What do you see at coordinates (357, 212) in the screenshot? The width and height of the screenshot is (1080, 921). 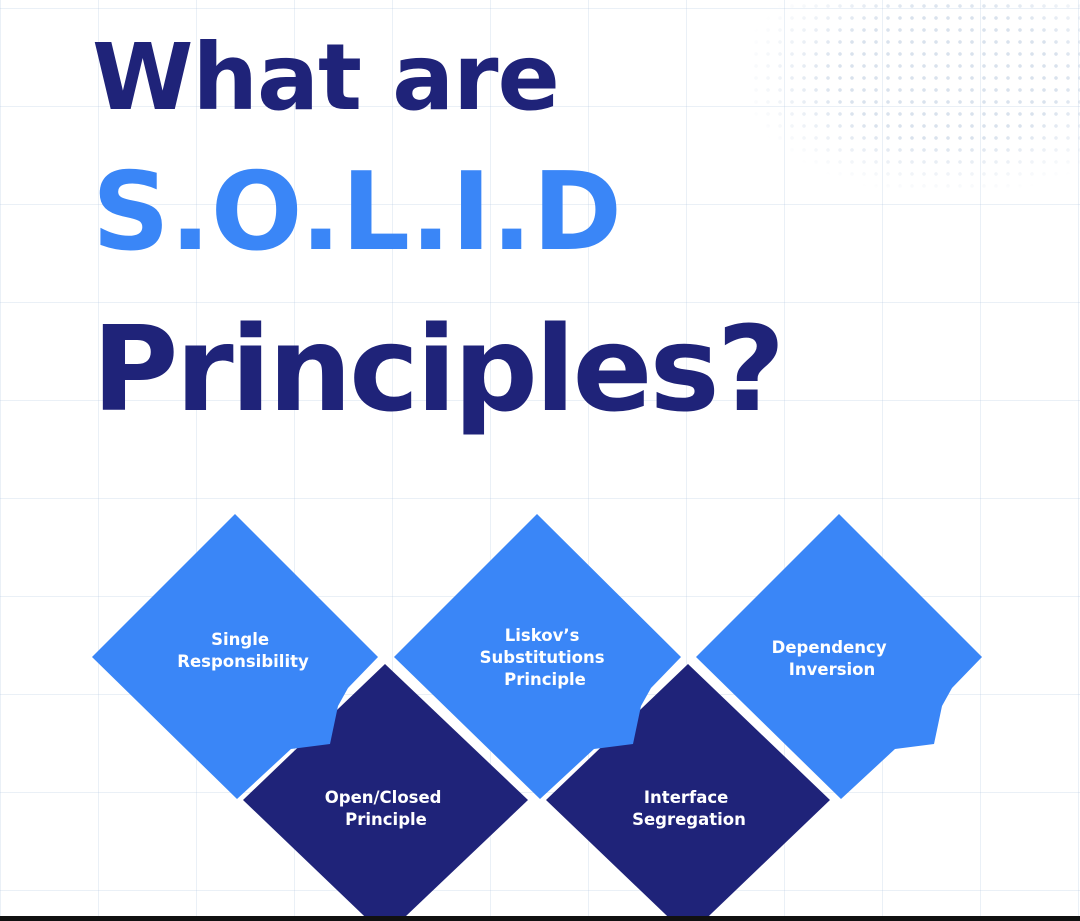 I see `heading-line-solid: S.O.L.I.D` at bounding box center [357, 212].